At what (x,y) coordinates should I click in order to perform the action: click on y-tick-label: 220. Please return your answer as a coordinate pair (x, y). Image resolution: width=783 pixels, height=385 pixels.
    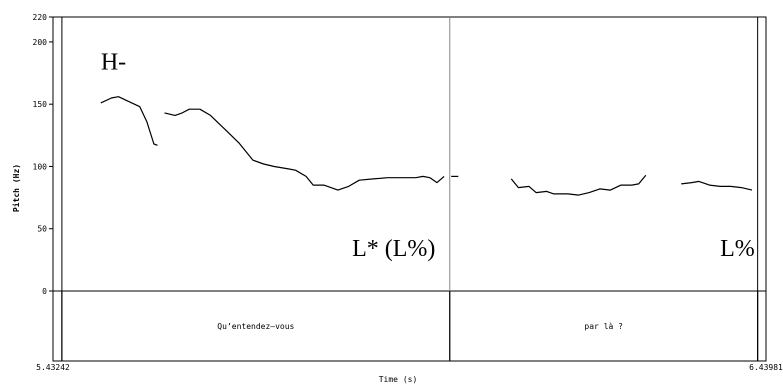
    Looking at the image, I should click on (40, 17).